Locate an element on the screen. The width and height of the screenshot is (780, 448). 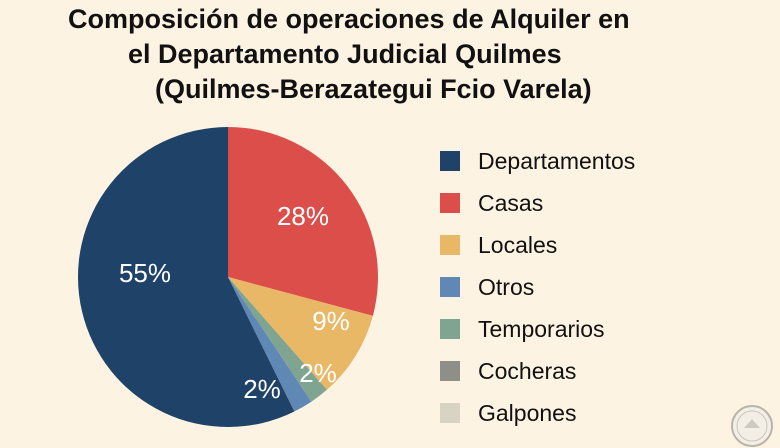
slice-label-casas: 28% is located at coordinates (303, 216).